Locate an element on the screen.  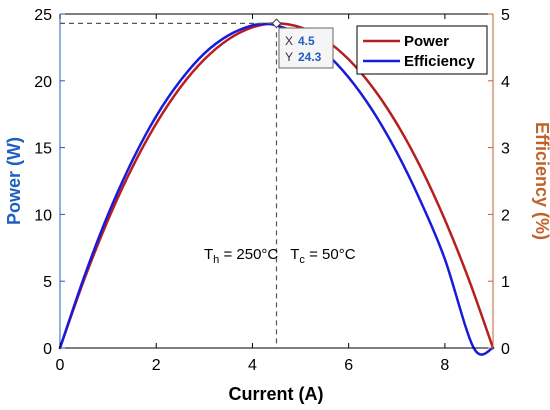
legend: Power Efficiency is located at coordinates (422, 50).